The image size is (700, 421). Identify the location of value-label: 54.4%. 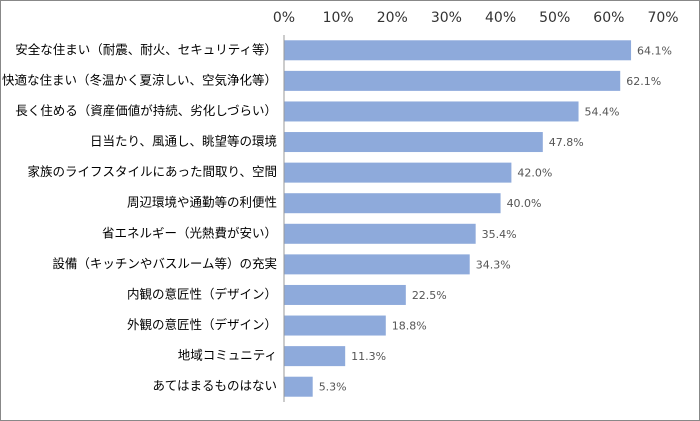
(602, 111).